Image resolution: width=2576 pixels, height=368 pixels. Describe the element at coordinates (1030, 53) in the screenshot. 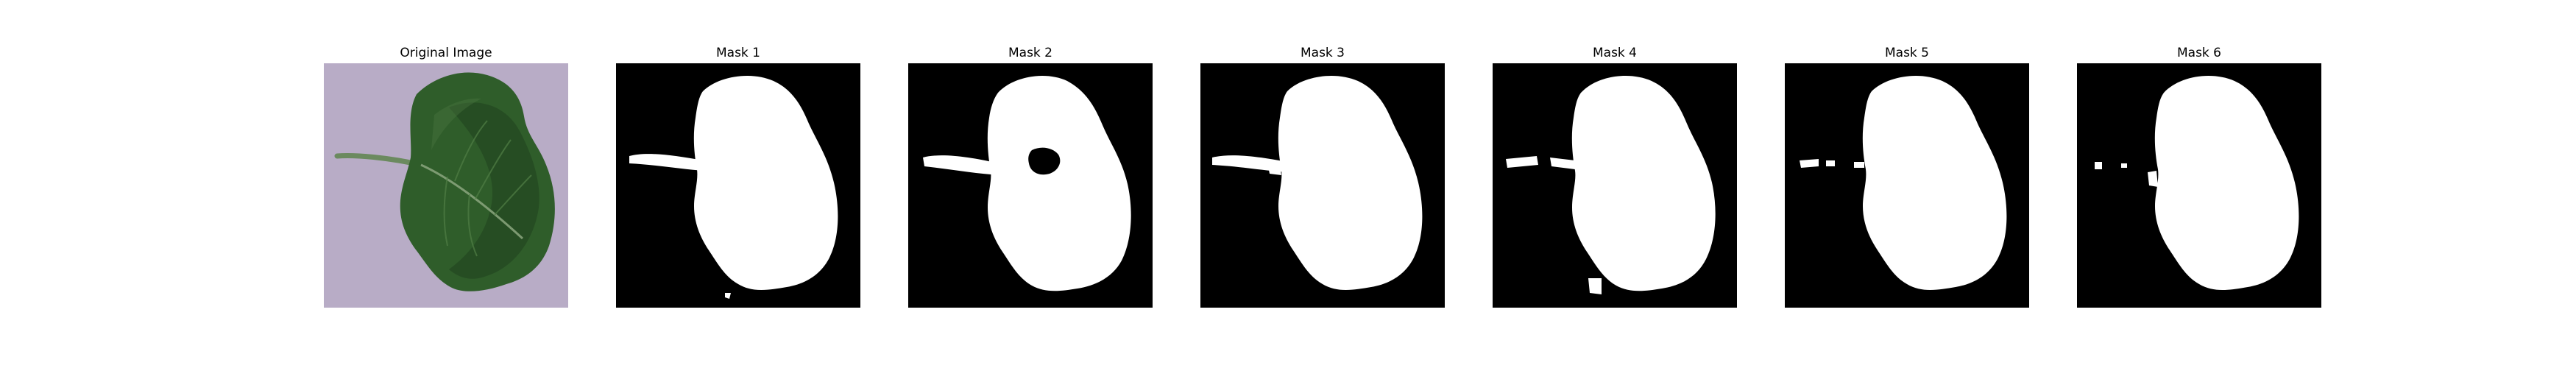

I see `panel-title: Mask 2` at that location.